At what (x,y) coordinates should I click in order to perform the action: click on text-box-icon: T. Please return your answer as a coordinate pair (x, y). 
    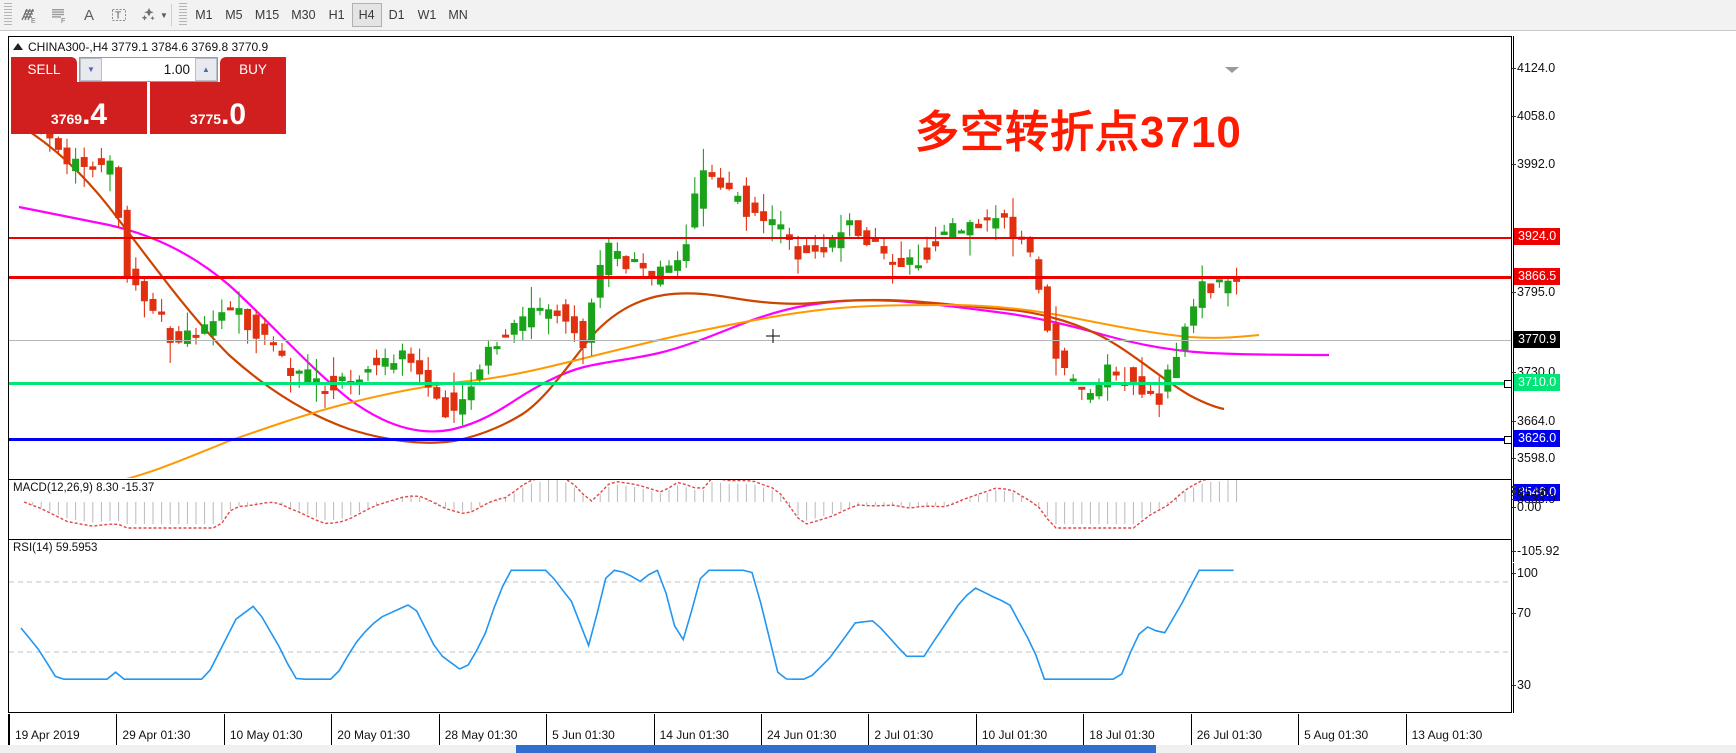
    Looking at the image, I should click on (119, 15).